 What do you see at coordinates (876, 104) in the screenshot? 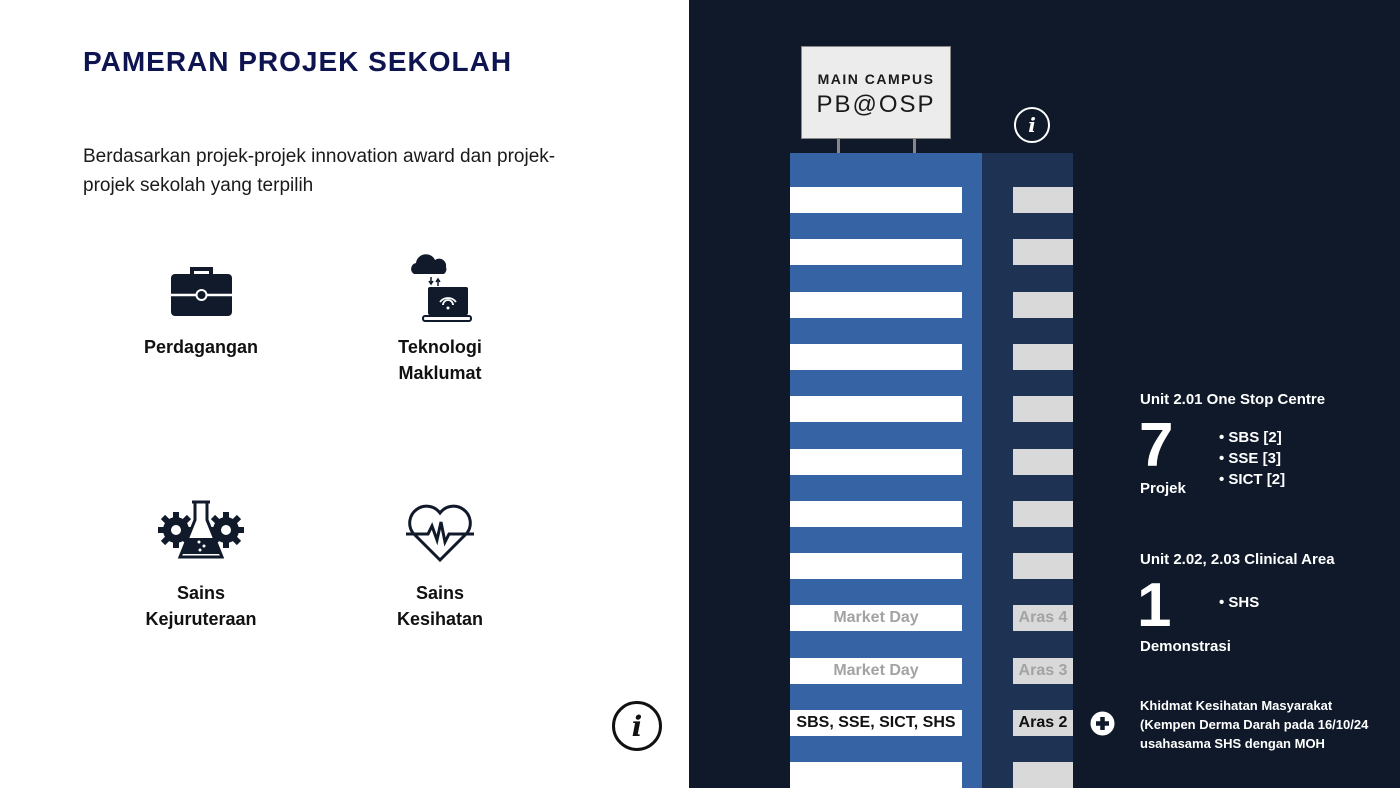
I see `sign-line-2: PB@OSP` at bounding box center [876, 104].